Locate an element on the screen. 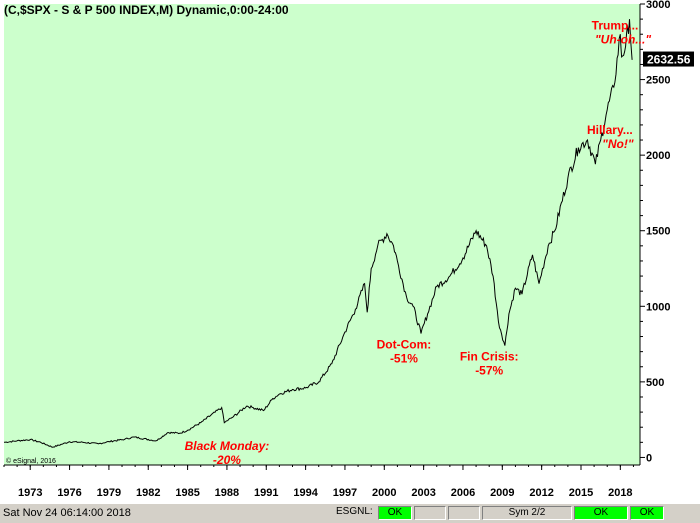 Image resolution: width=700 pixels, height=523 pixels. status-ok-2: OK is located at coordinates (601, 513).